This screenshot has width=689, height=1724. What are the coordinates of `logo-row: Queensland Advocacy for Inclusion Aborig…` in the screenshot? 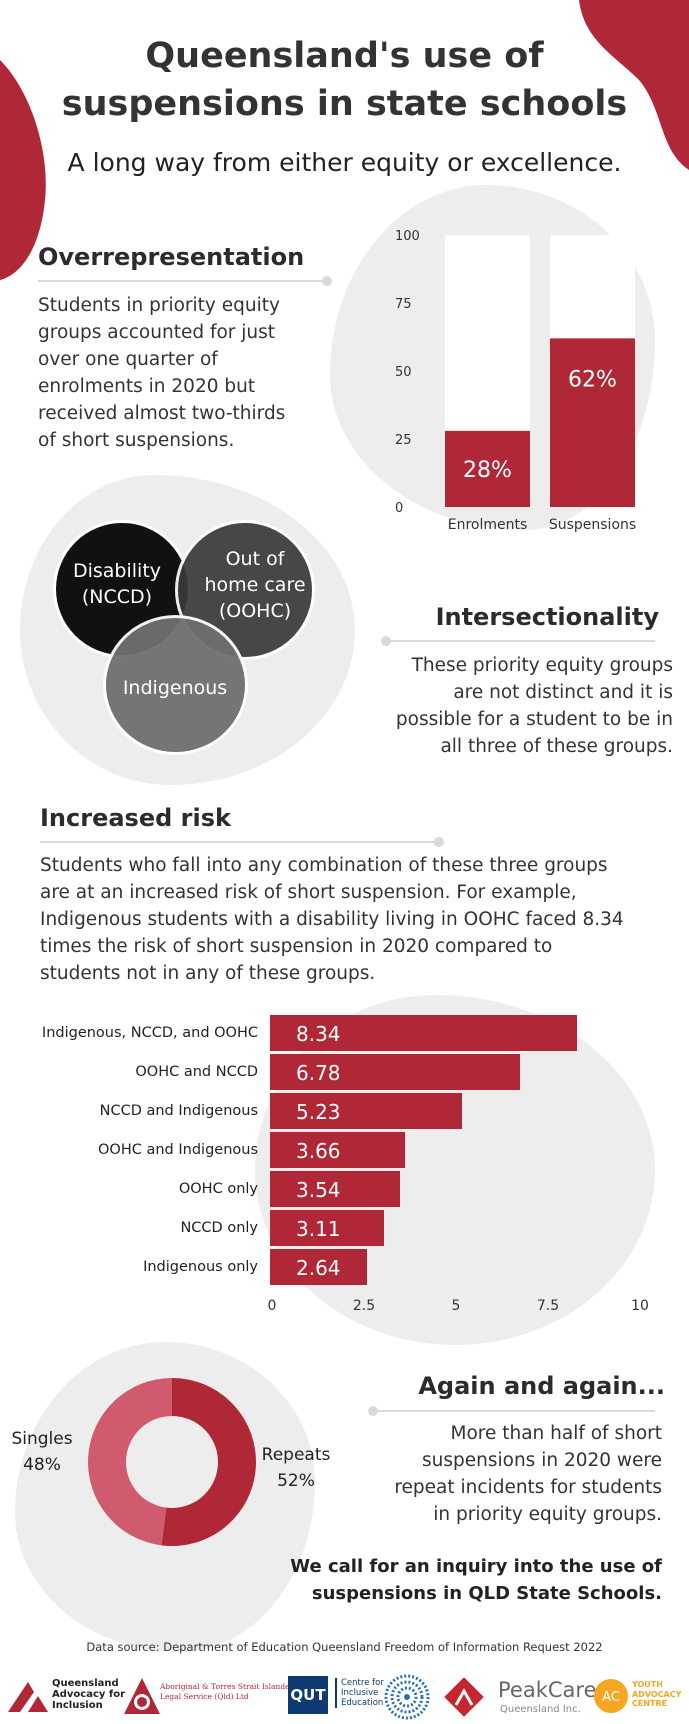 It's located at (344, 1696).